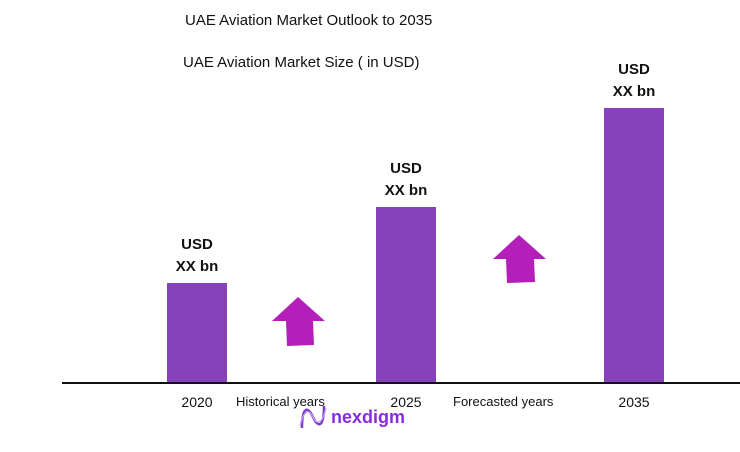 The image size is (740, 452). I want to click on x-tick-label: 2035, so click(634, 402).